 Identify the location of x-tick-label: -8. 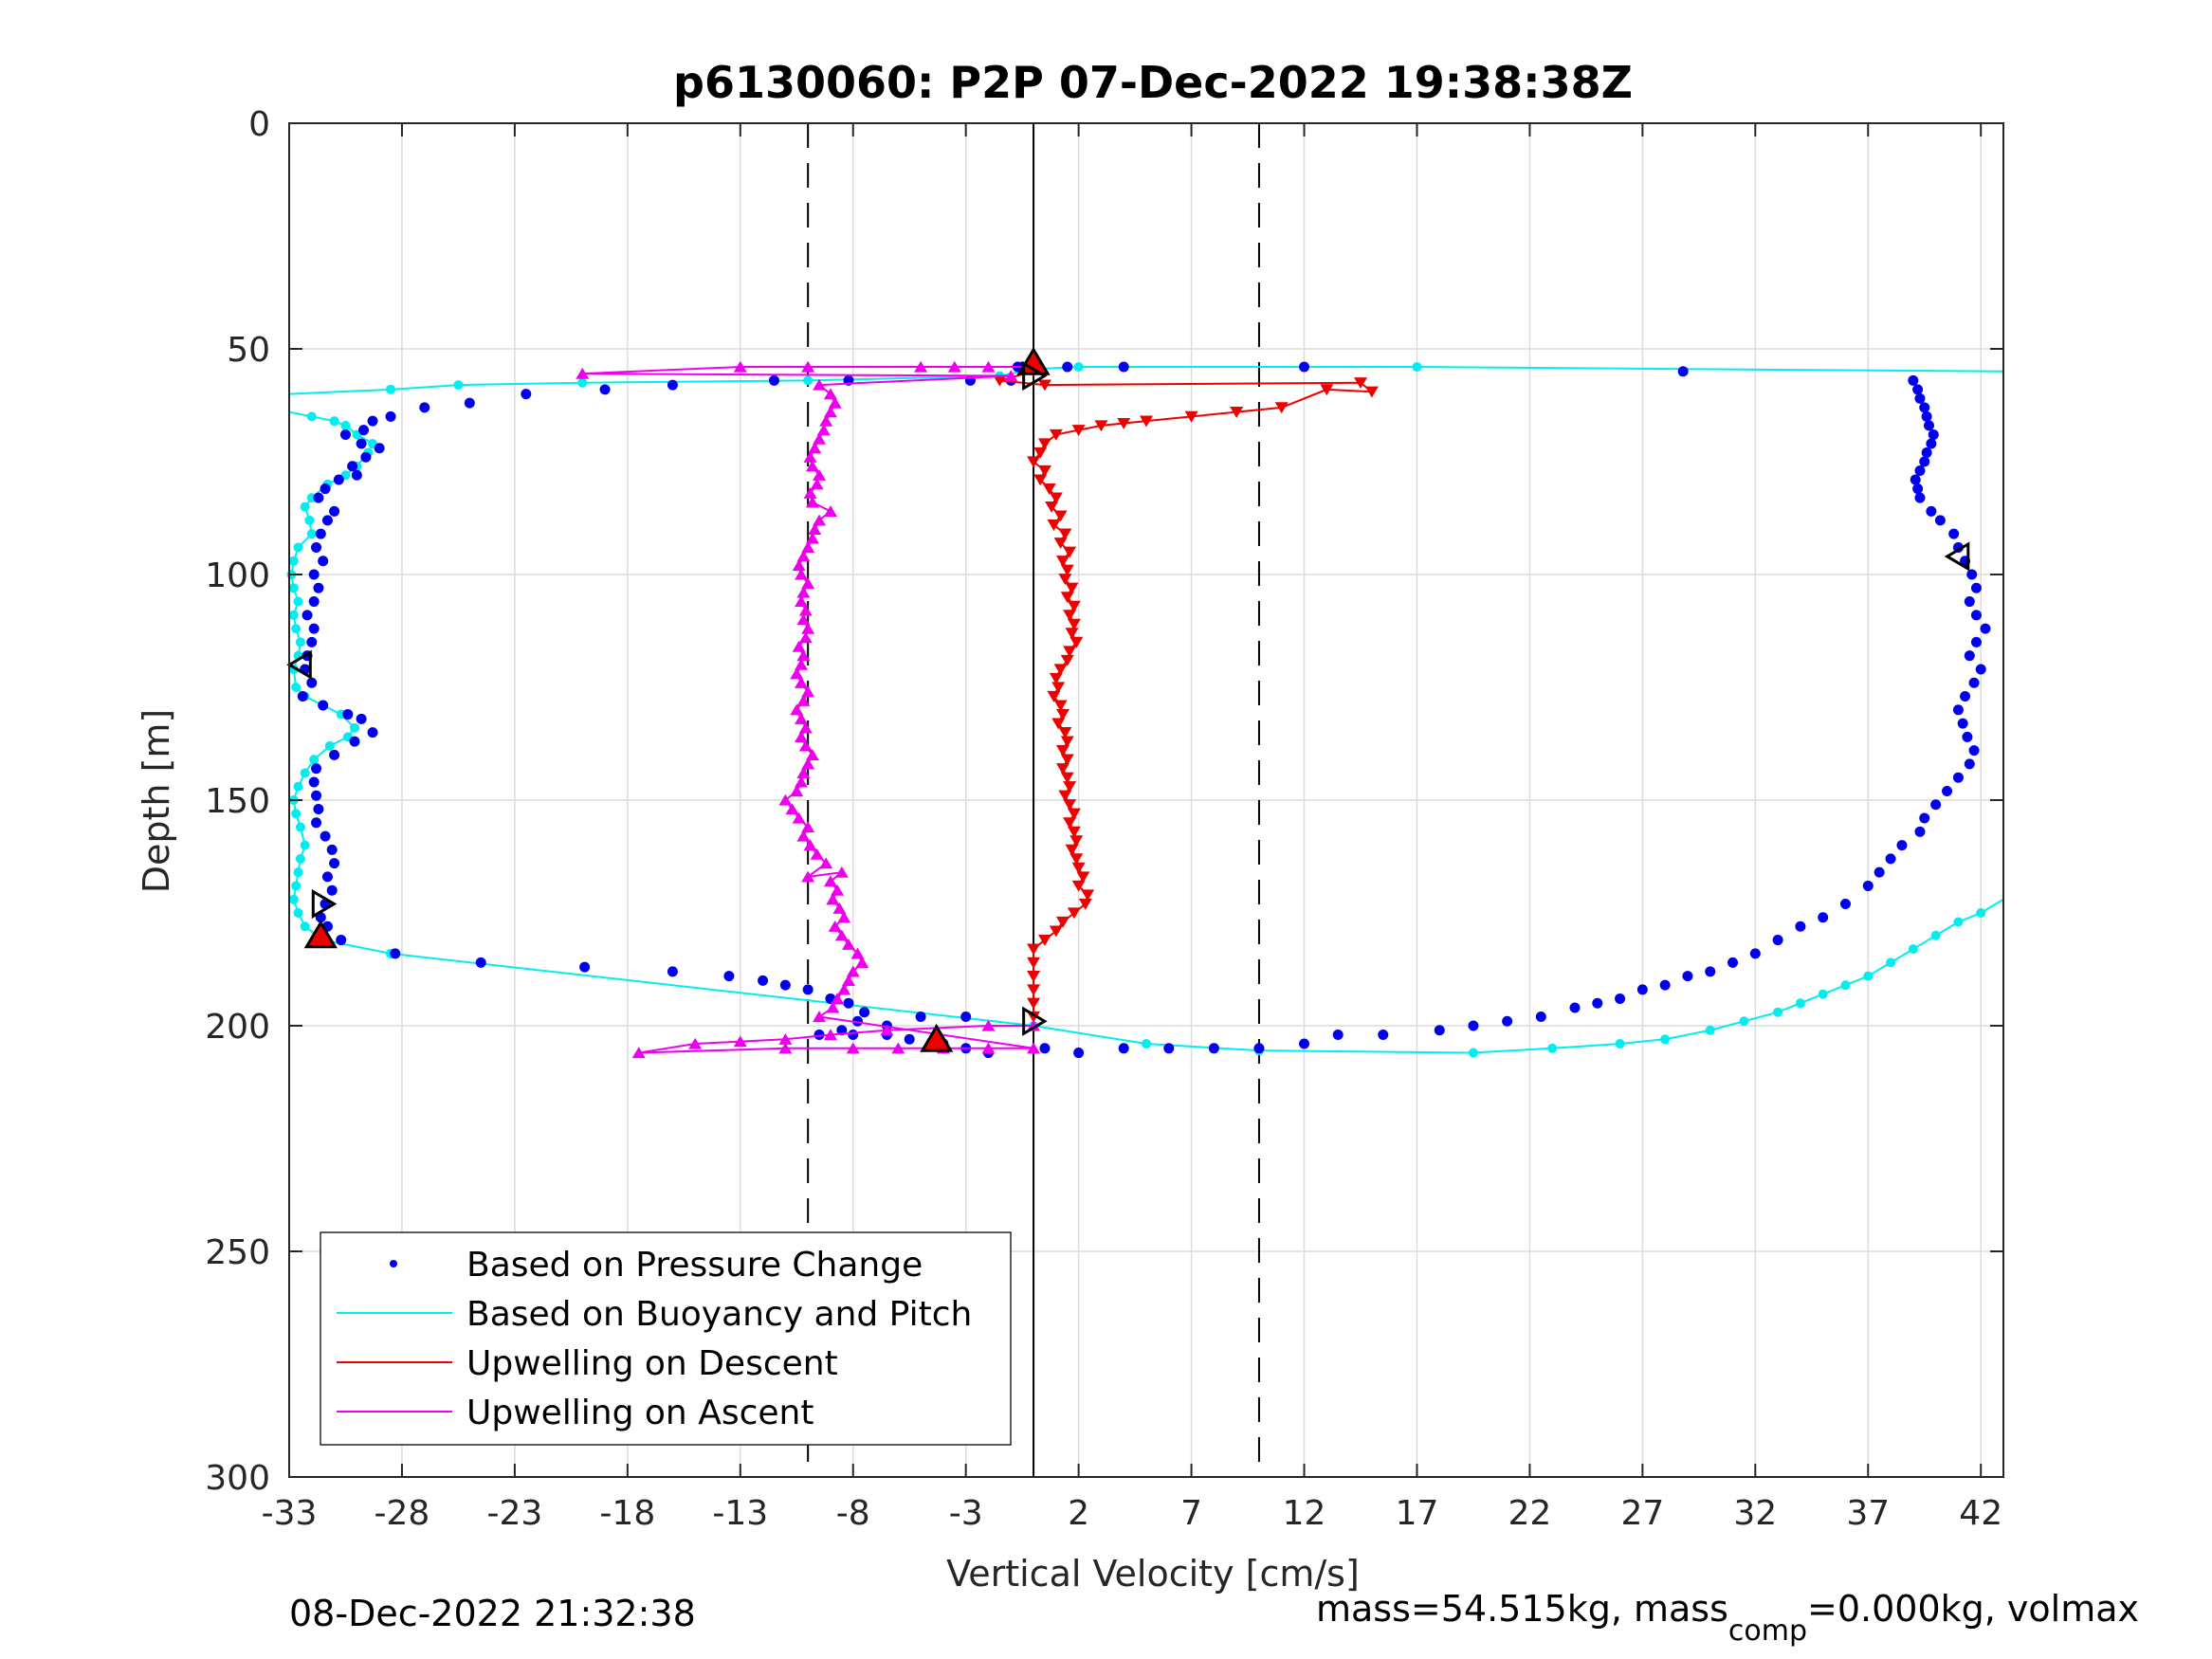
(853, 1513).